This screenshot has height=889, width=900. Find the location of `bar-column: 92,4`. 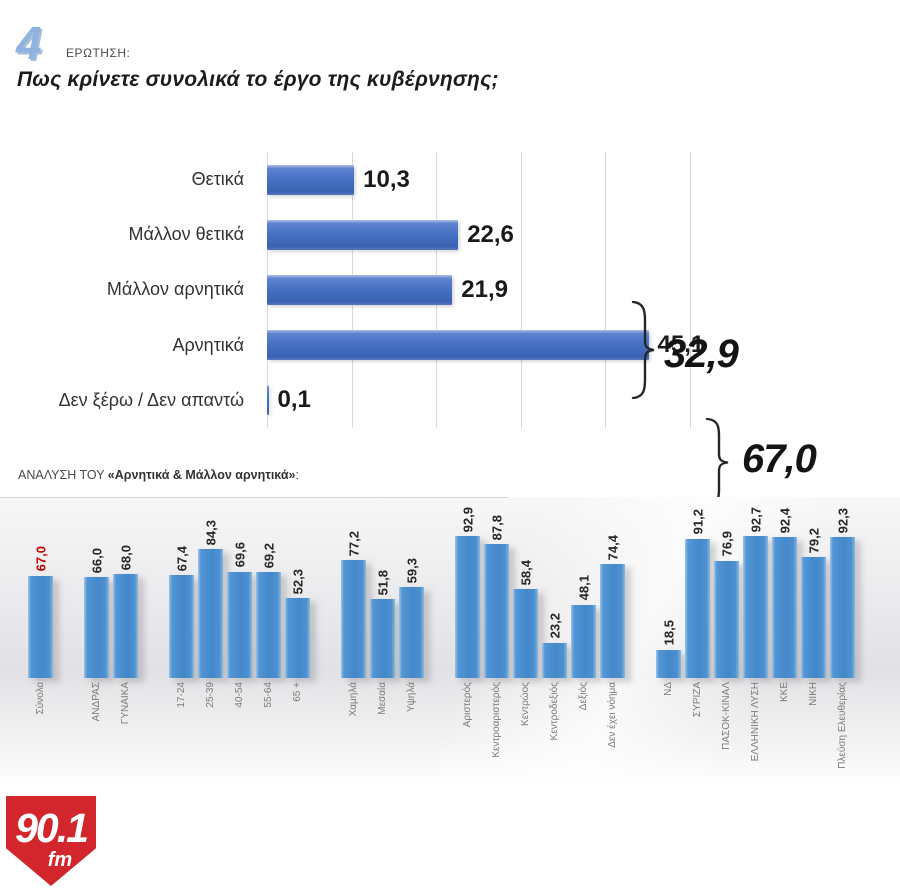

bar-column: 92,4 is located at coordinates (784, 587).